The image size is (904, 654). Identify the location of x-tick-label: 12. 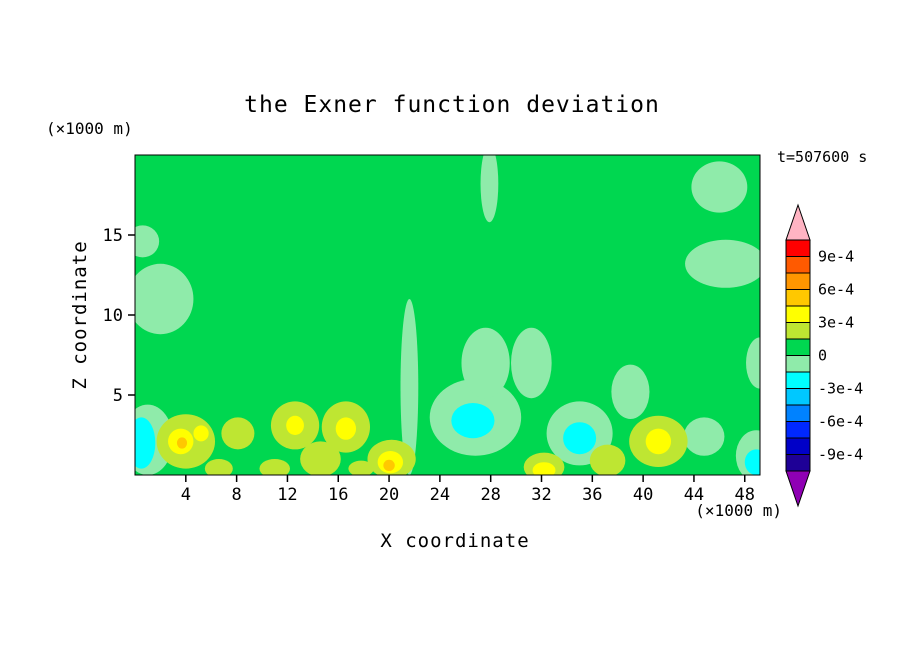
(287, 495).